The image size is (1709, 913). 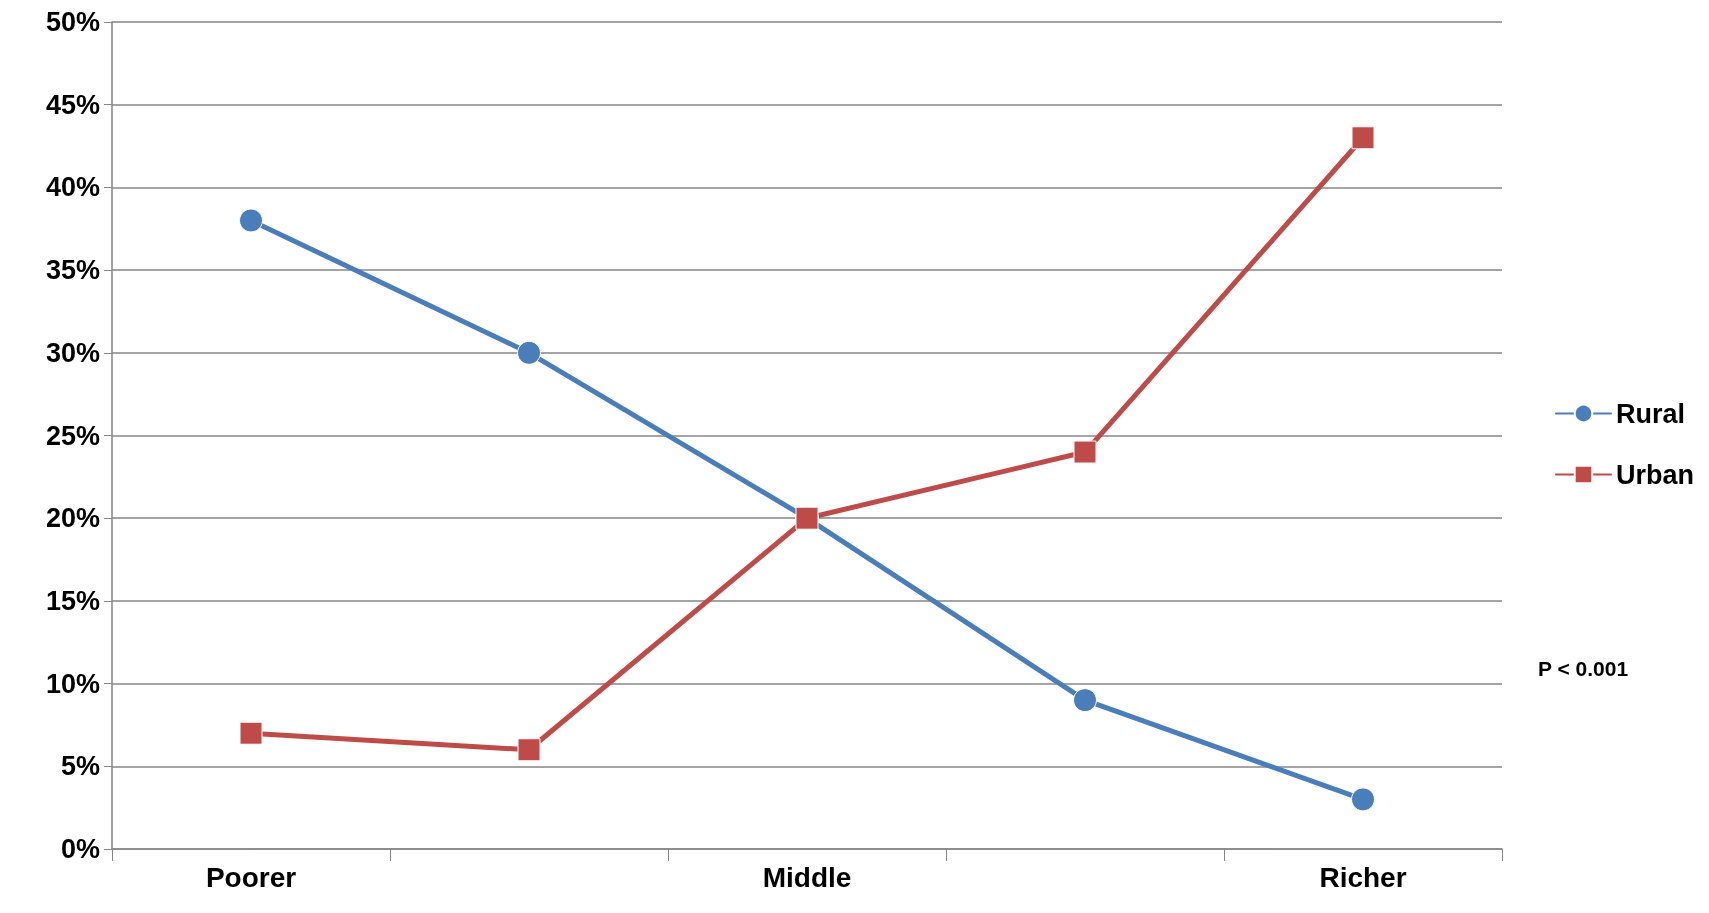 I want to click on y-tick-label: 20%, so click(x=72, y=518).